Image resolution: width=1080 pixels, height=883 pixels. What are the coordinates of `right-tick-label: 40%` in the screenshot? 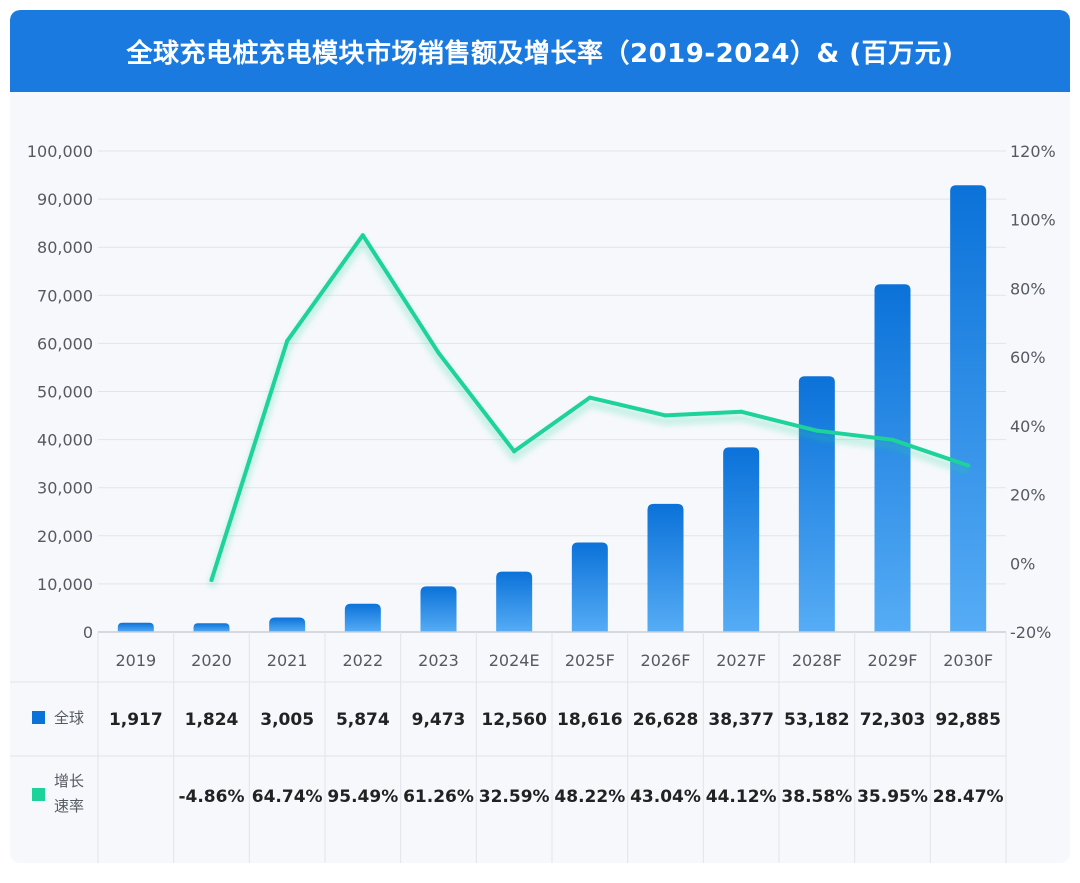 It's located at (1028, 426).